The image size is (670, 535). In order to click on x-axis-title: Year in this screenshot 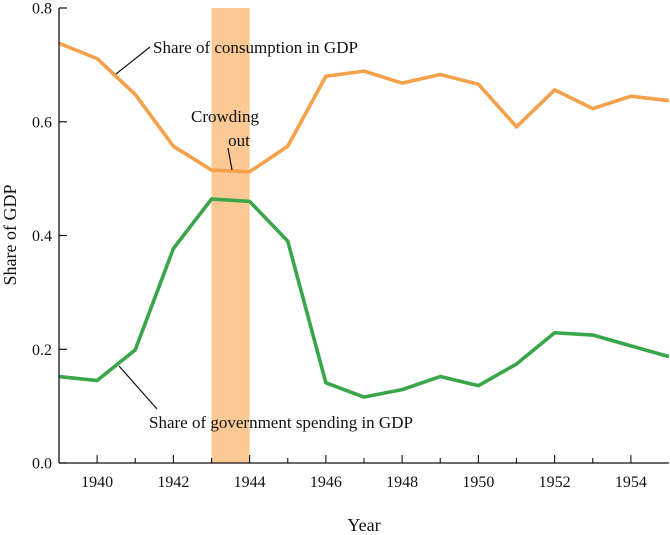, I will do `click(363, 525)`.